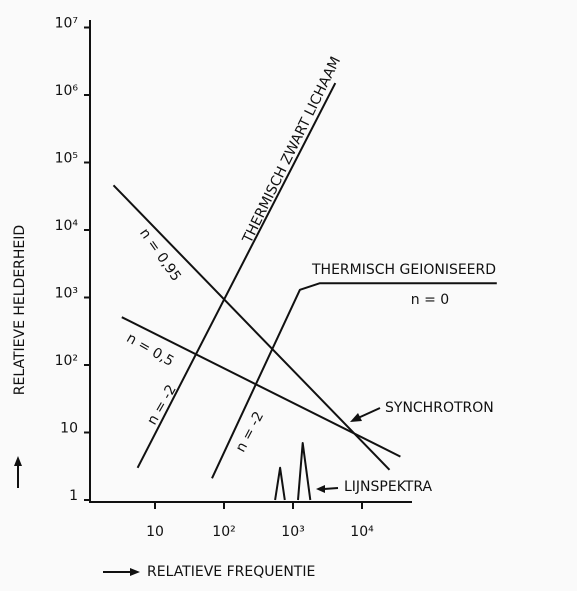 The width and height of the screenshot is (577, 591). Describe the element at coordinates (348, 450) in the screenshot. I see `pointer-arrows` at that location.